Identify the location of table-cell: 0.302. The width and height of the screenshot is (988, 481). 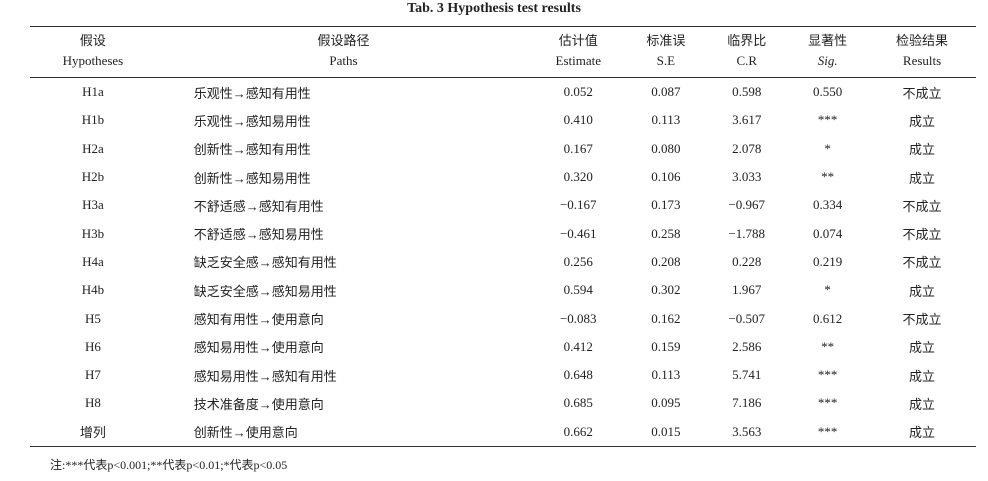
(666, 290).